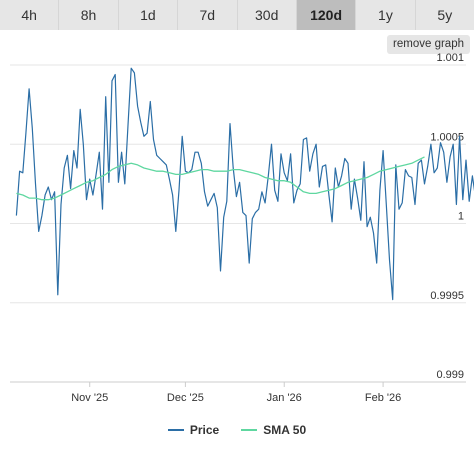 The width and height of the screenshot is (474, 455). What do you see at coordinates (383, 398) in the screenshot?
I see `x-tick-label: Feb '26` at bounding box center [383, 398].